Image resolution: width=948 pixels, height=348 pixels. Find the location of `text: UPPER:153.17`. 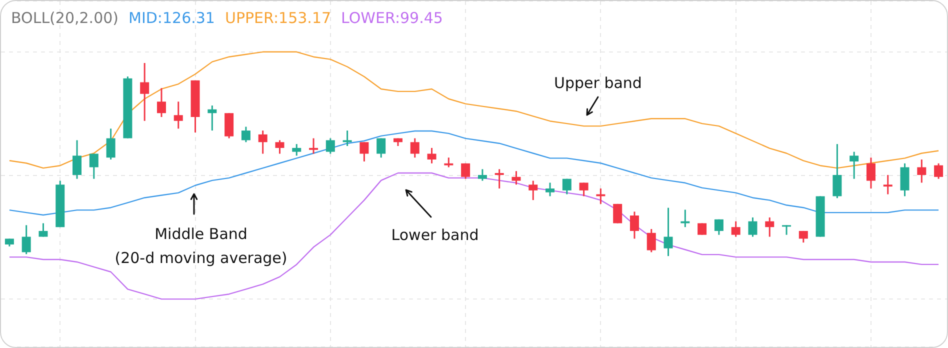

text: UPPER:153.17 is located at coordinates (278, 18).